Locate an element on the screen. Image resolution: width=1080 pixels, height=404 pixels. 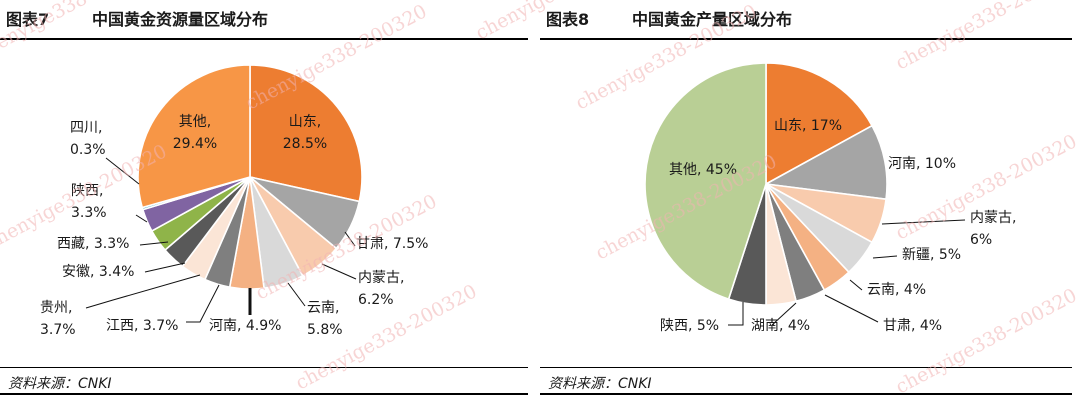
chart-title: 中国黄金资源量区域分布 is located at coordinates (180, 19).